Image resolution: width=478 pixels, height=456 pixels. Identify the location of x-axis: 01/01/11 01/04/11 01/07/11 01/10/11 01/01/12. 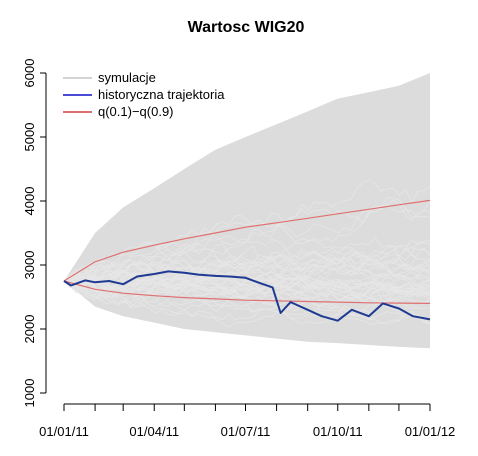
(247, 421).